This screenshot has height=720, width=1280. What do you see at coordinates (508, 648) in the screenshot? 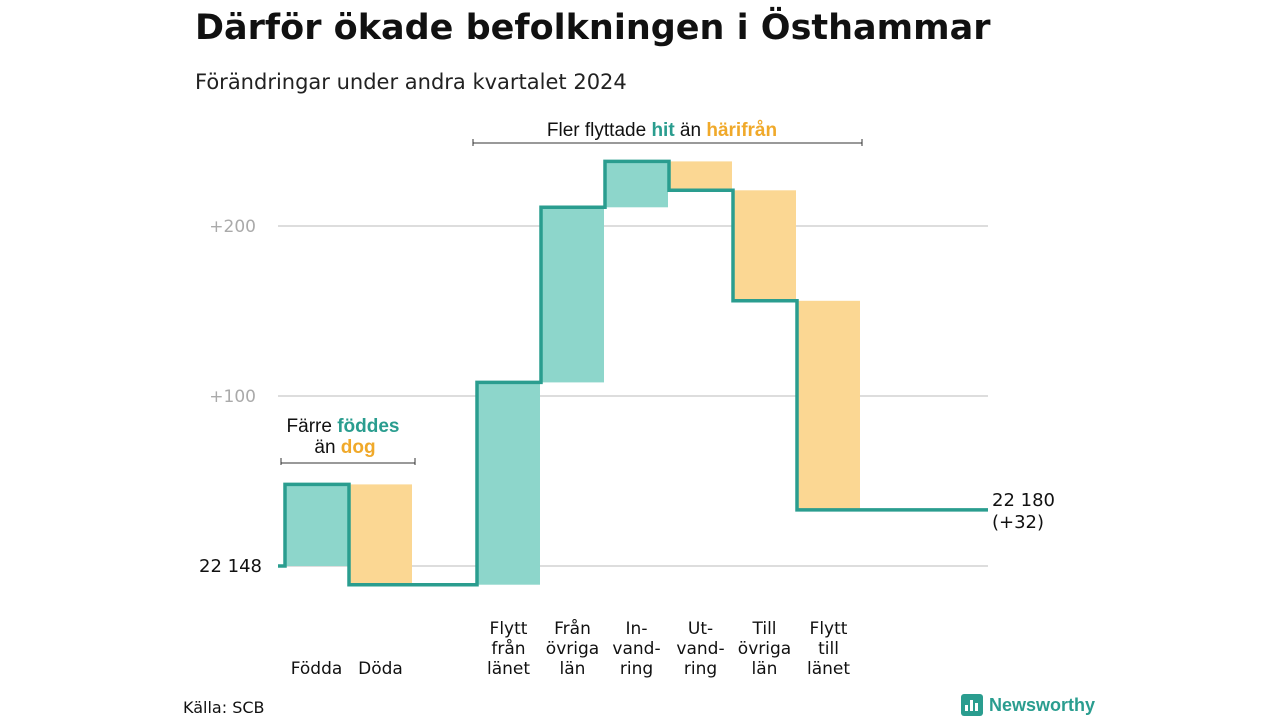
I see `category-label: från` at bounding box center [508, 648].